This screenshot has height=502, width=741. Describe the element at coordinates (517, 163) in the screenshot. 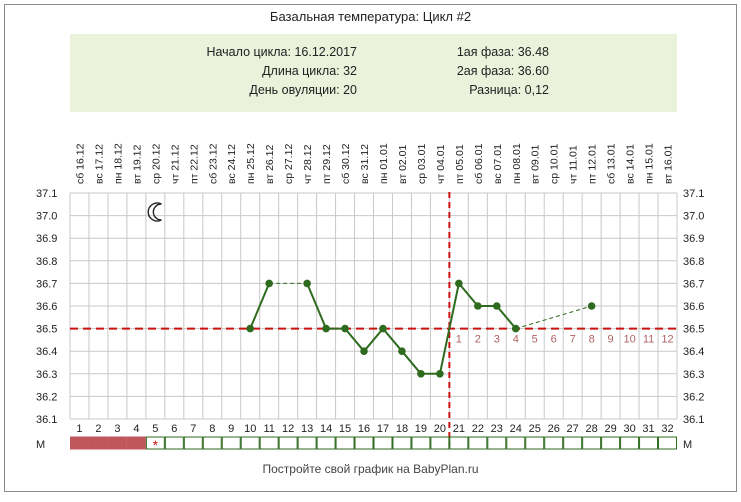

I see `date-label: пн 08.01` at that location.